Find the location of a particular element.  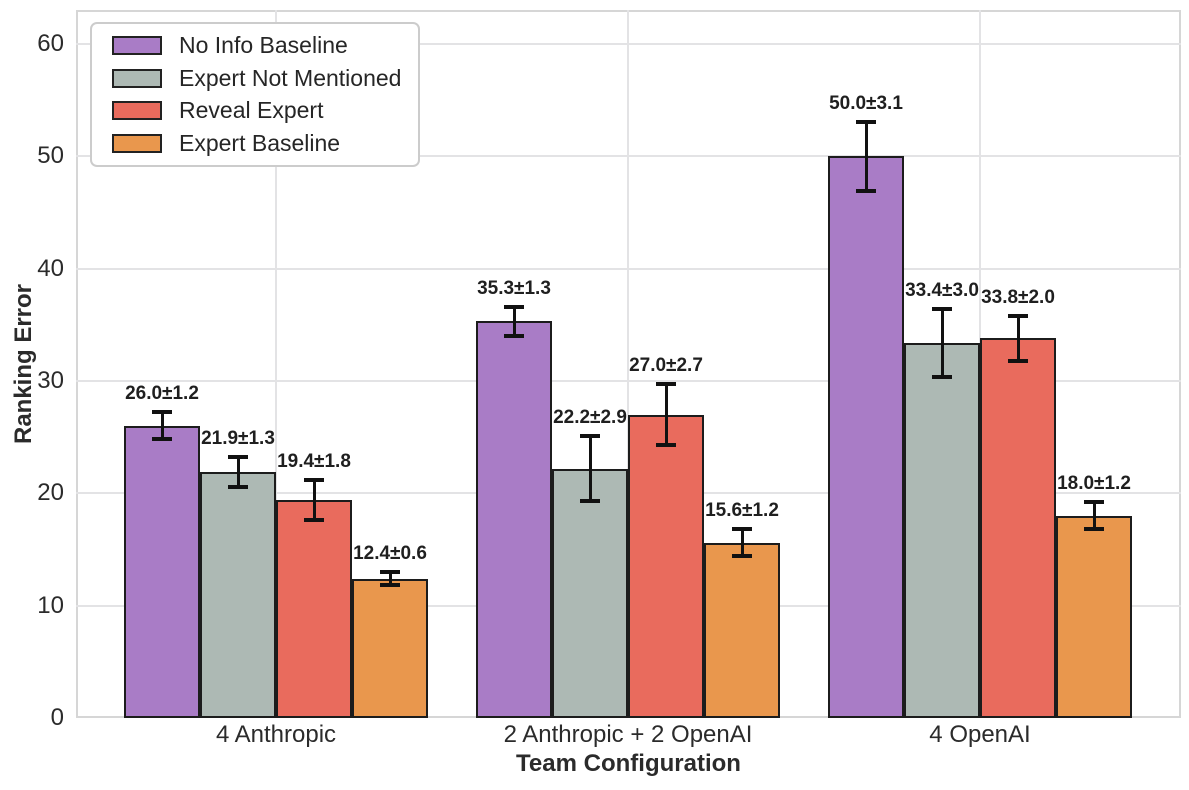

legend-item: Reveal Expert is located at coordinates (265, 110).